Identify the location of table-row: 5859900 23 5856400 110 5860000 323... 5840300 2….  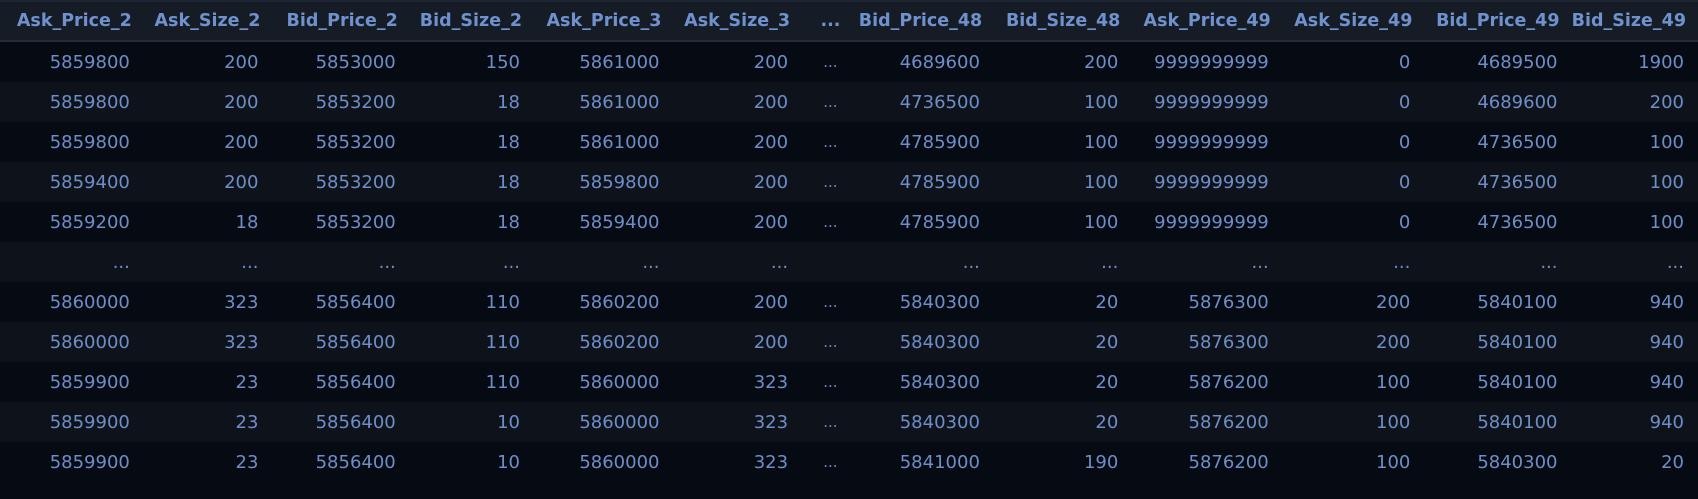
(849, 382).